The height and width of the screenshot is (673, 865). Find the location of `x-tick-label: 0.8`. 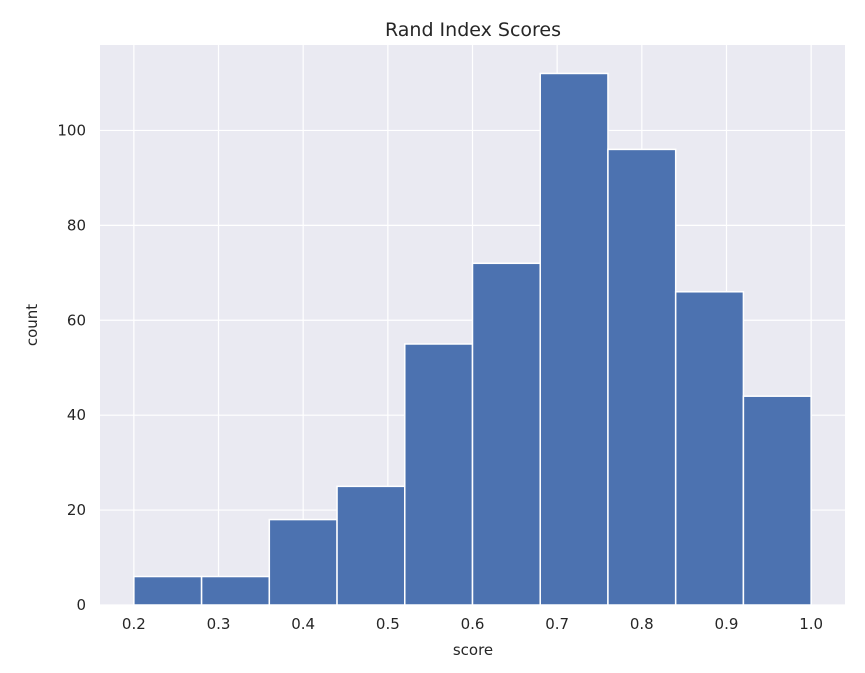

x-tick-label: 0.8 is located at coordinates (642, 624).